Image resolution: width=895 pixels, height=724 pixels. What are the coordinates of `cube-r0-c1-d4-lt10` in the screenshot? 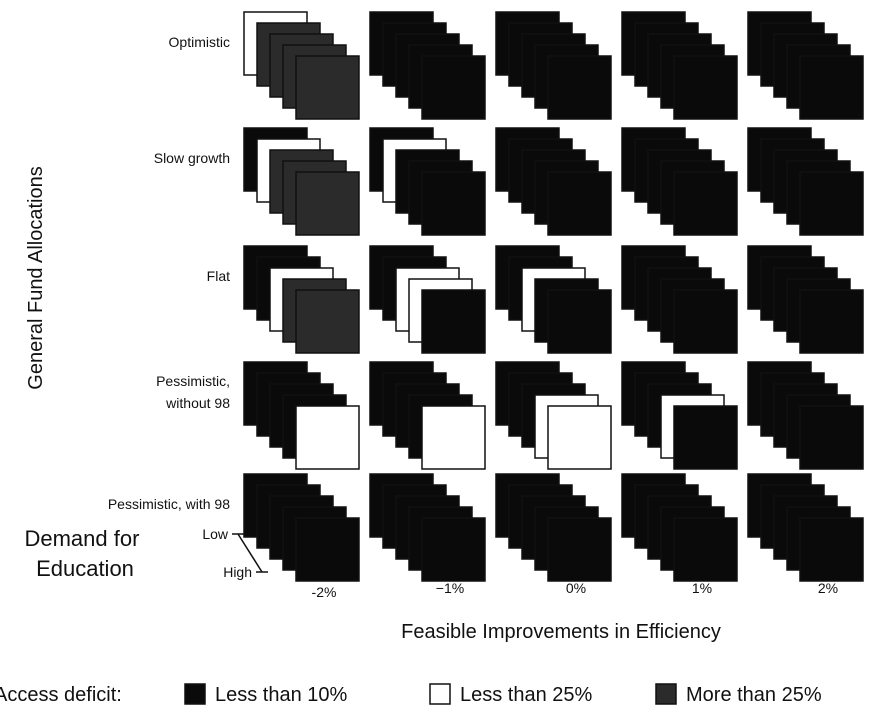 It's located at (453, 87).